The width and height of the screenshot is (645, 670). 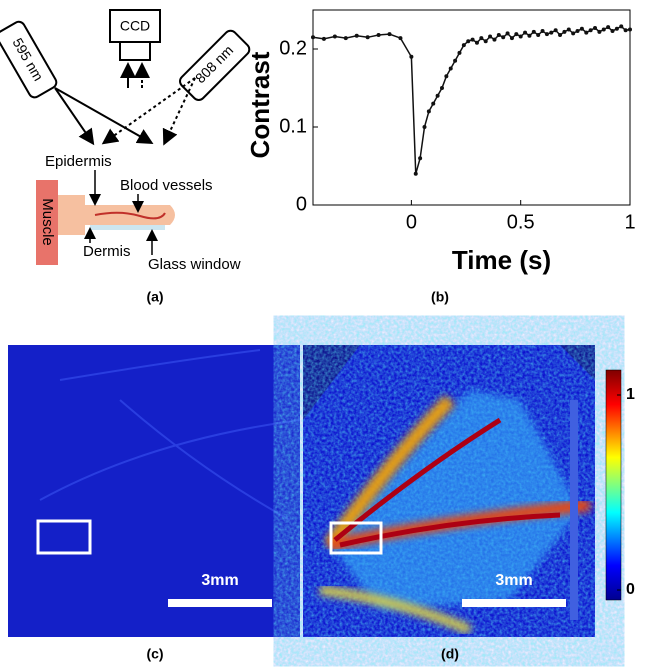 What do you see at coordinates (166, 185) in the screenshot?
I see `vessels-label: Blood vessels` at bounding box center [166, 185].